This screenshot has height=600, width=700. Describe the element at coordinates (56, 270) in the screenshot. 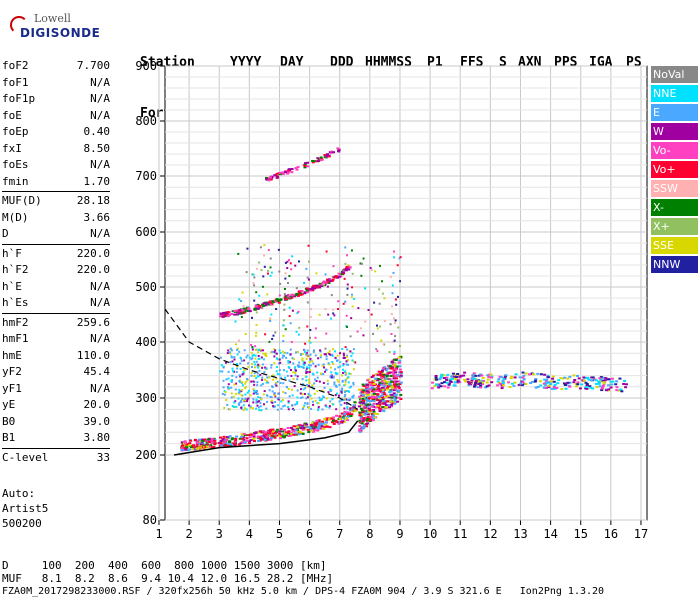

I see `param-row: h`F2 220.0` at that location.